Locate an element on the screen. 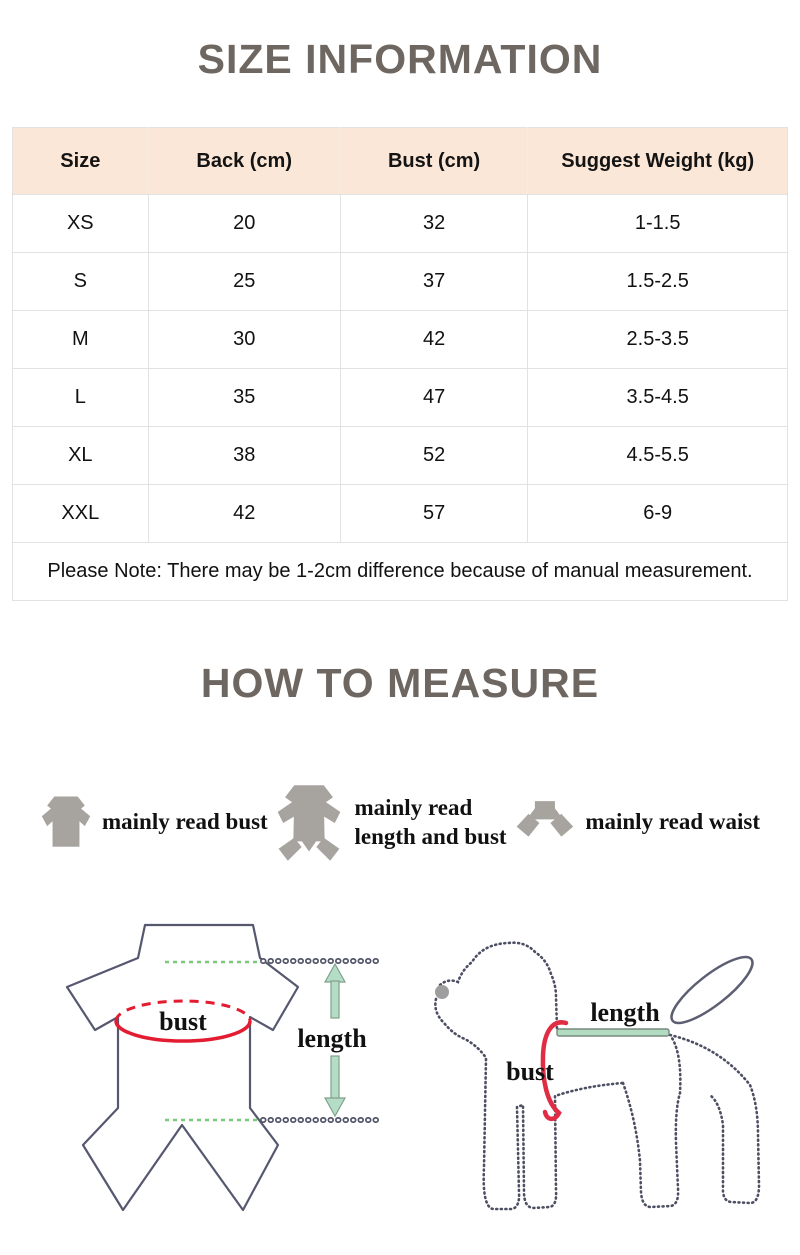  legend-label-shorts: mainly read waist is located at coordinates (672, 822).